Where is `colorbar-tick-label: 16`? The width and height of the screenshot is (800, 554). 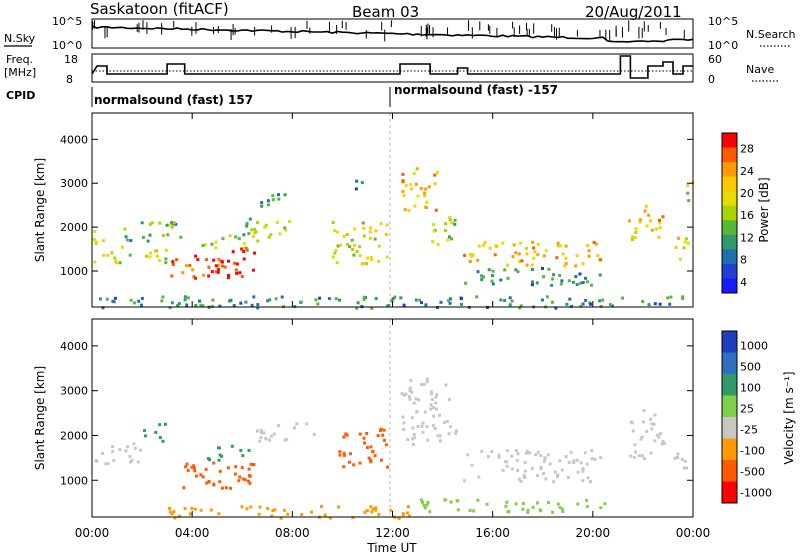
colorbar-tick-label: 16 is located at coordinates (747, 215).